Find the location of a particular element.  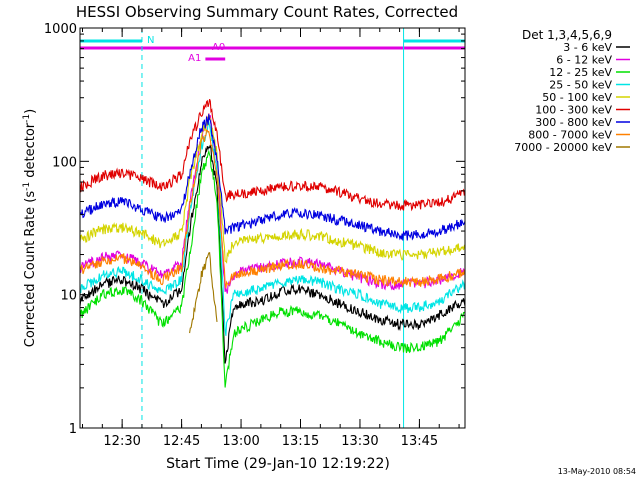

x-tick-label: 12:30 is located at coordinates (121, 441).